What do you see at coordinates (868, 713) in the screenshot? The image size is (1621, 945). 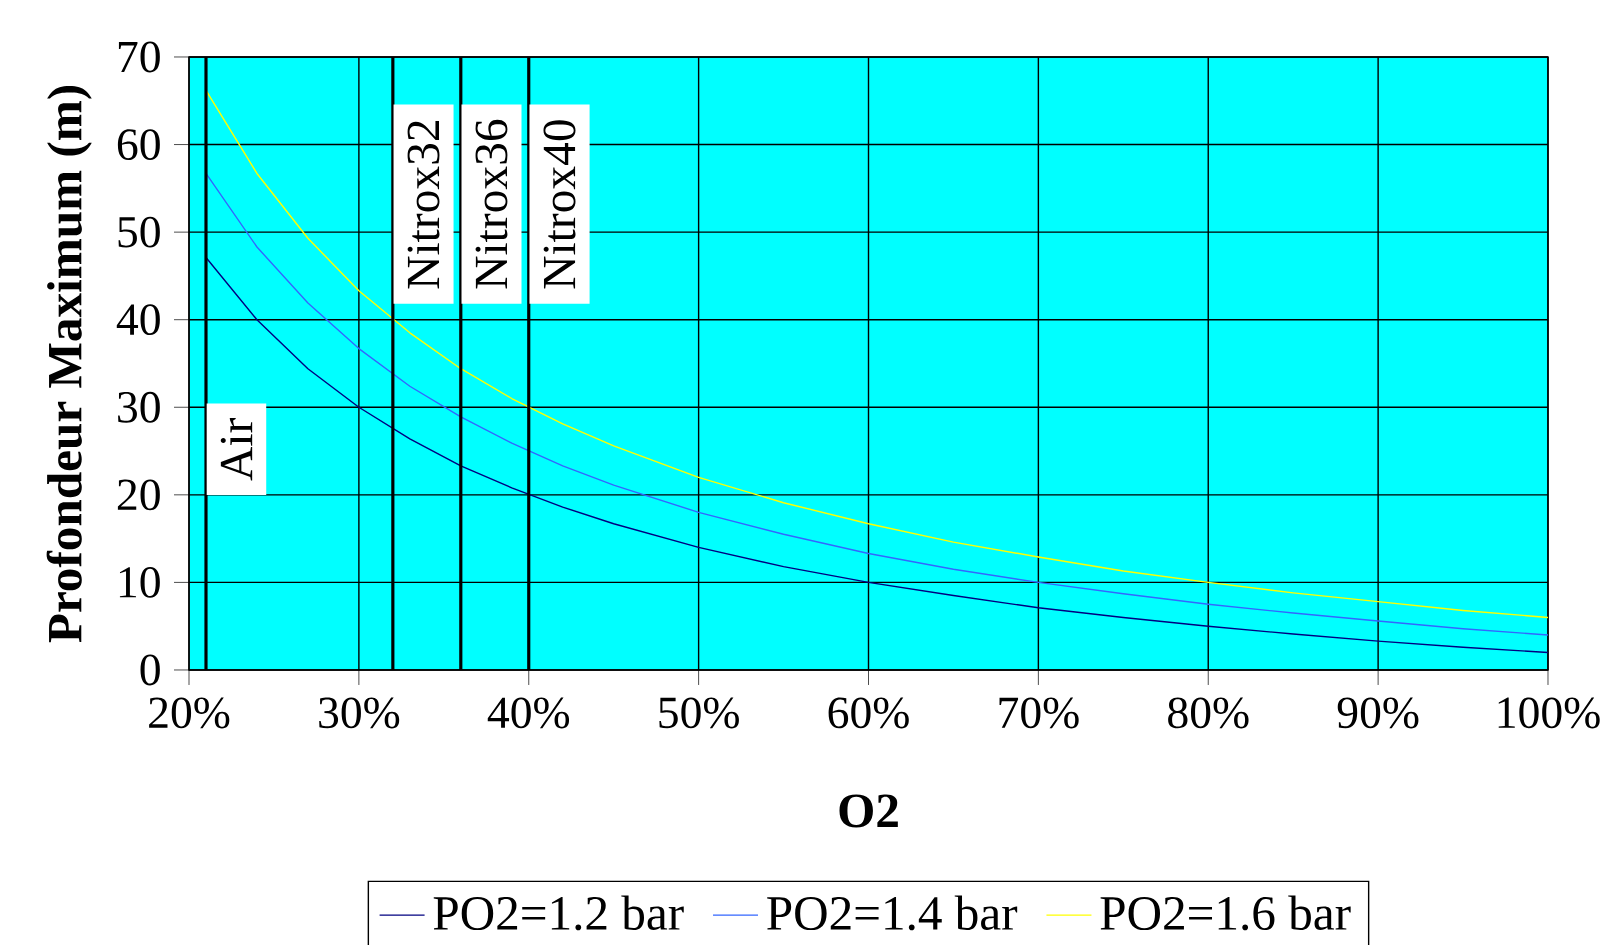 I see `x-tick-label: 60%` at bounding box center [868, 713].